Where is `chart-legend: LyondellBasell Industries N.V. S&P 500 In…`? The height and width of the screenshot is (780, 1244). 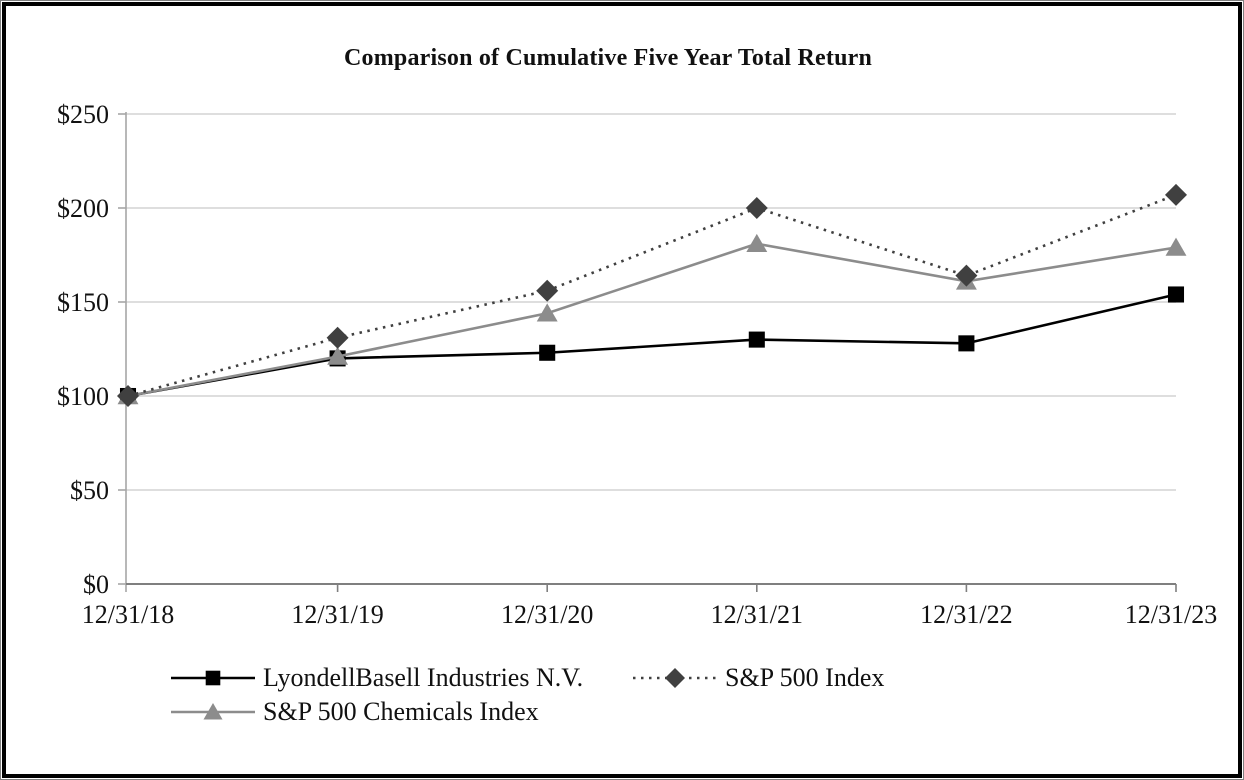
chart-legend: LyondellBasell Industries N.V. S&P 500 In… is located at coordinates (571, 695).